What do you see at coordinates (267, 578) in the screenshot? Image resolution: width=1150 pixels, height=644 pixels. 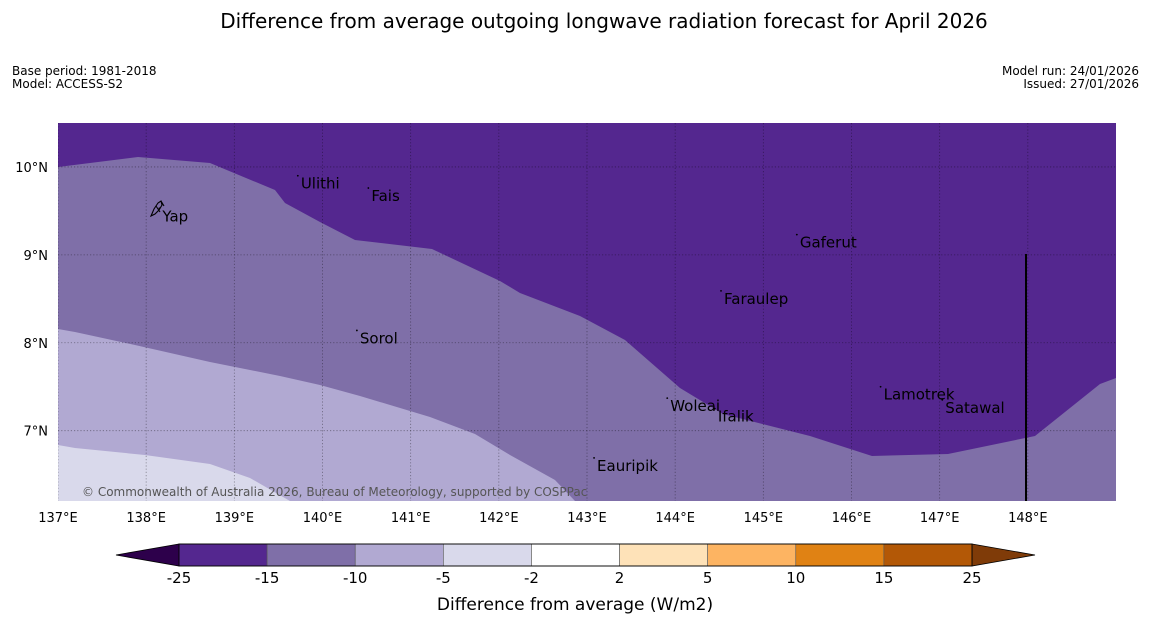 I see `colorbar-tick-label: -15` at bounding box center [267, 578].